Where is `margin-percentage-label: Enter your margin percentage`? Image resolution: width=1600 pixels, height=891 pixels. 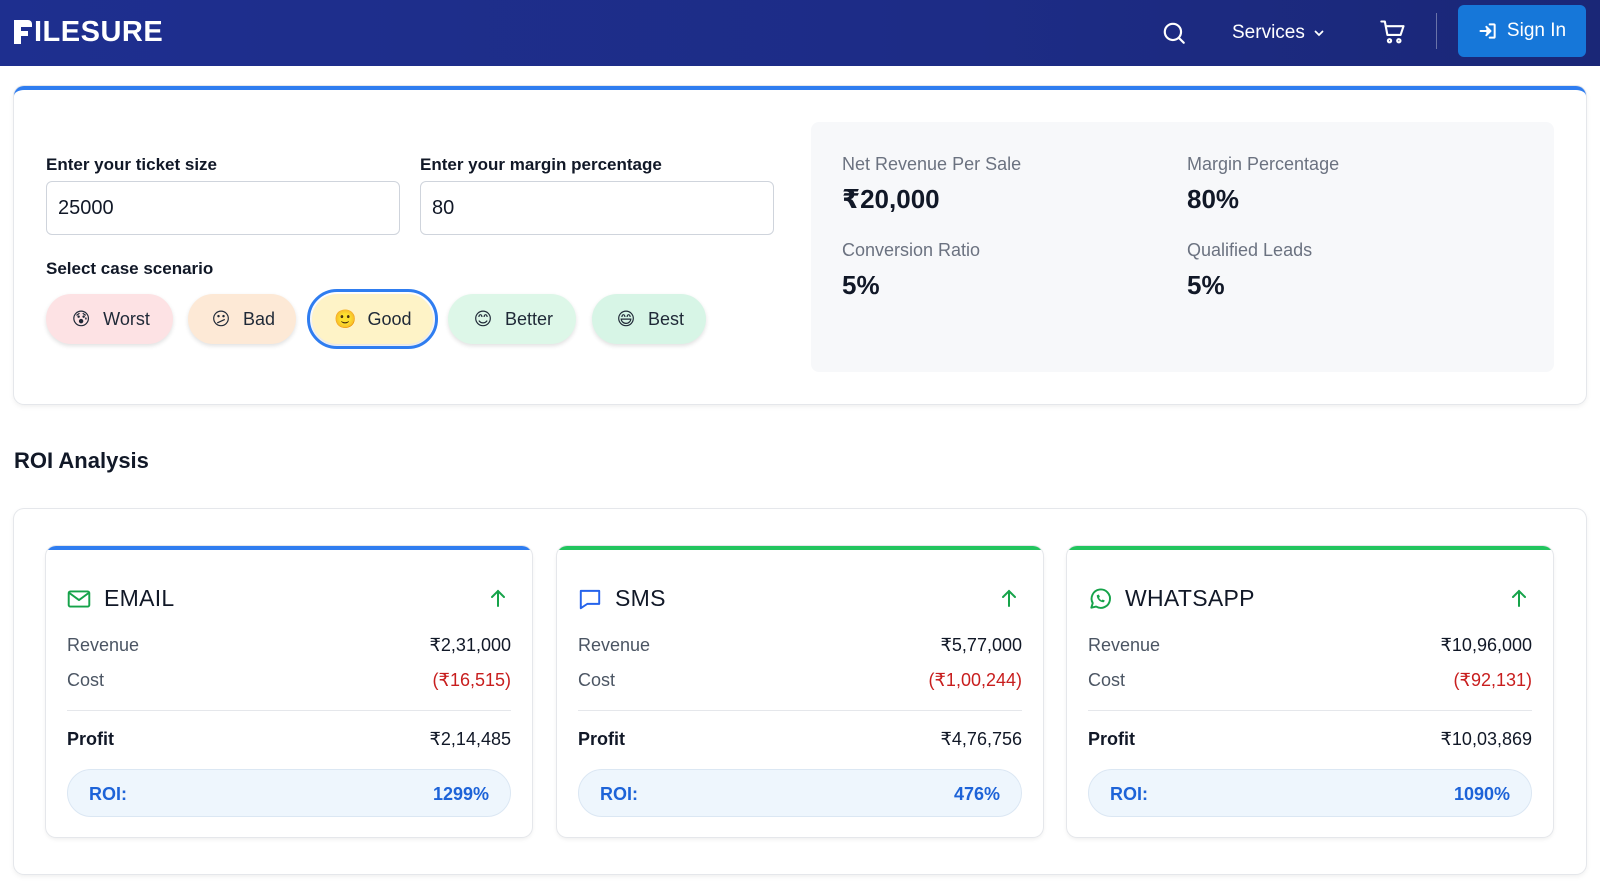 margin-percentage-label: Enter your margin percentage is located at coordinates (541, 164).